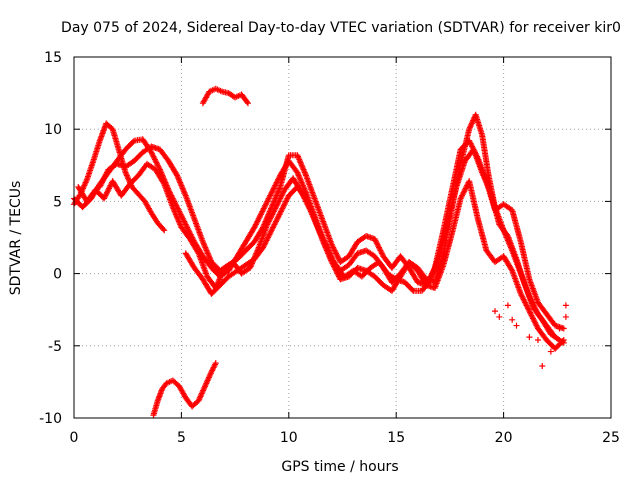 This screenshot has width=640, height=480. What do you see at coordinates (57, 202) in the screenshot?
I see `y-tick-label: 5` at bounding box center [57, 202].